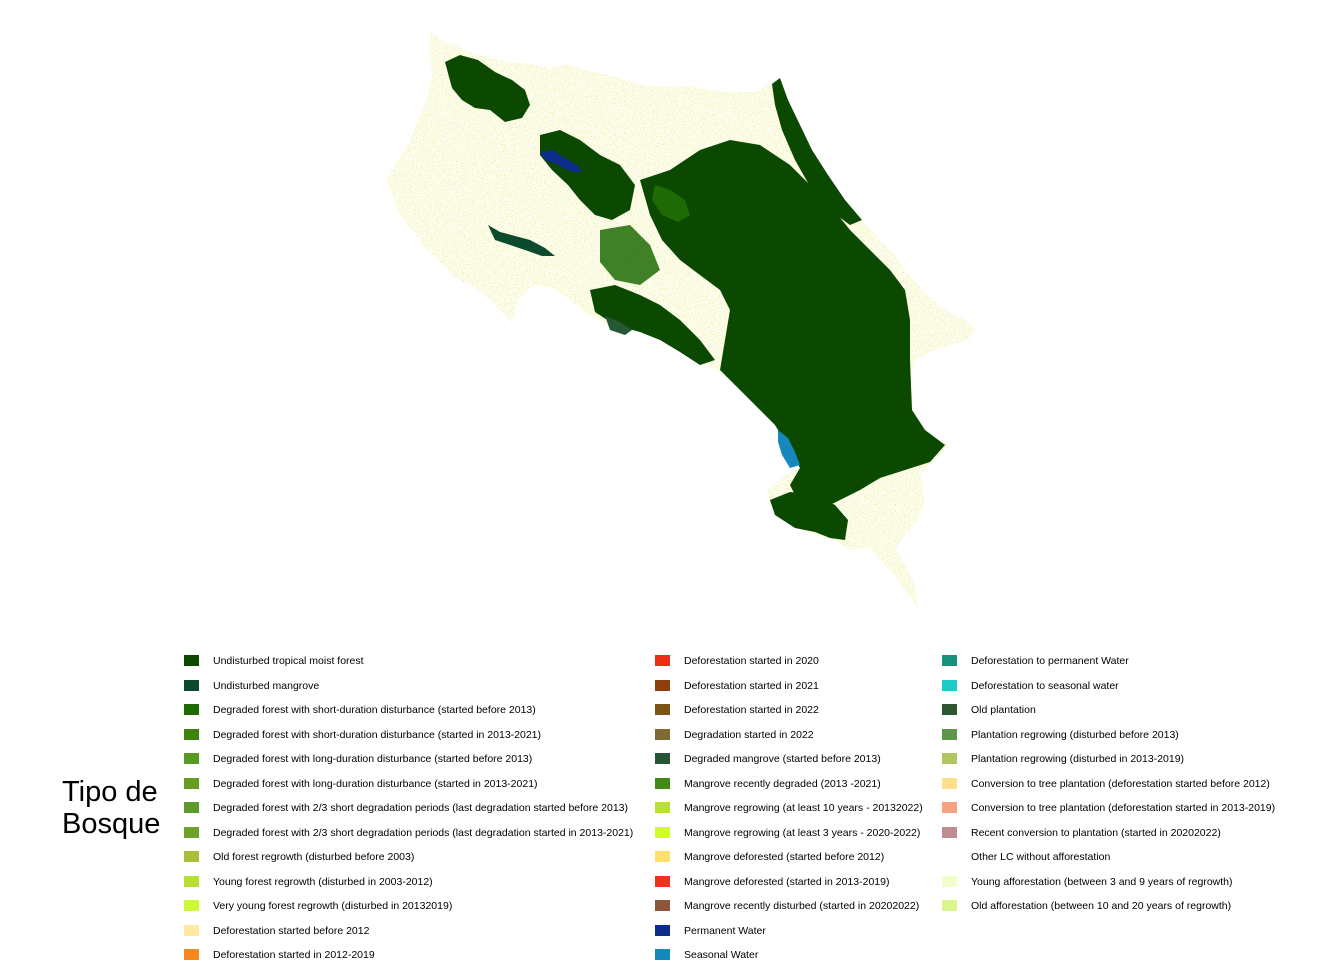 The width and height of the screenshot is (1344, 972). Describe the element at coordinates (1045, 685) in the screenshot. I see `legend-label: Deforestation to seasonal water` at that location.